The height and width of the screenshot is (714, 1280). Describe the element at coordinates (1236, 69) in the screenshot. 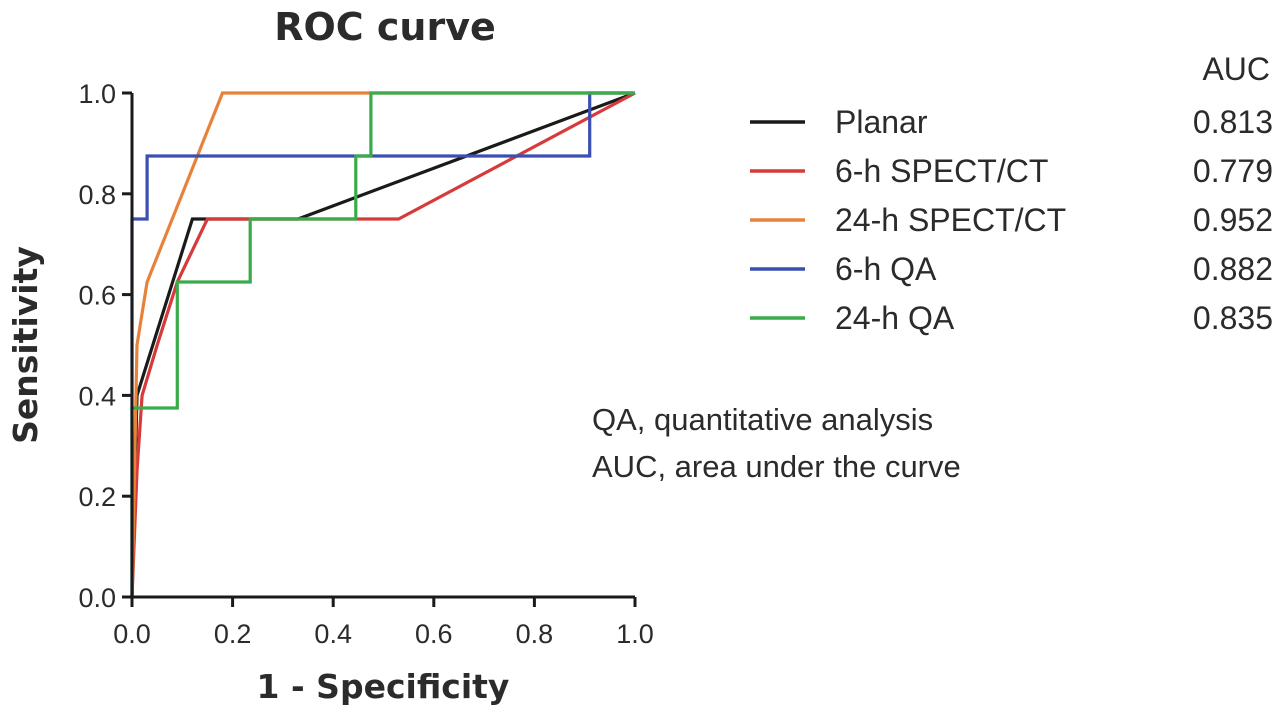

I see `legend-auc-header: AUC` at that location.